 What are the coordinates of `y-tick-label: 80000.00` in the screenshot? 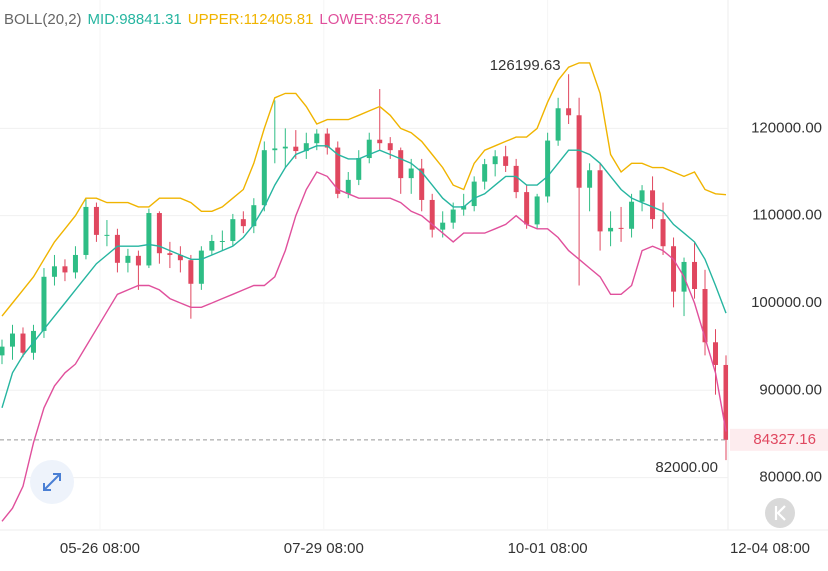 It's located at (790, 477).